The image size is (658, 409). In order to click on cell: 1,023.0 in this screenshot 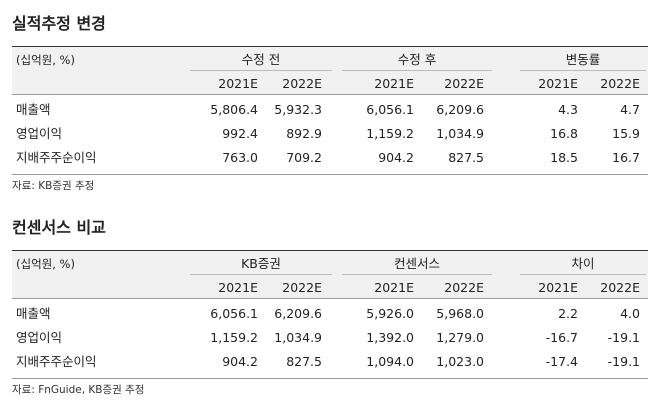, I will do `click(460, 361)`.